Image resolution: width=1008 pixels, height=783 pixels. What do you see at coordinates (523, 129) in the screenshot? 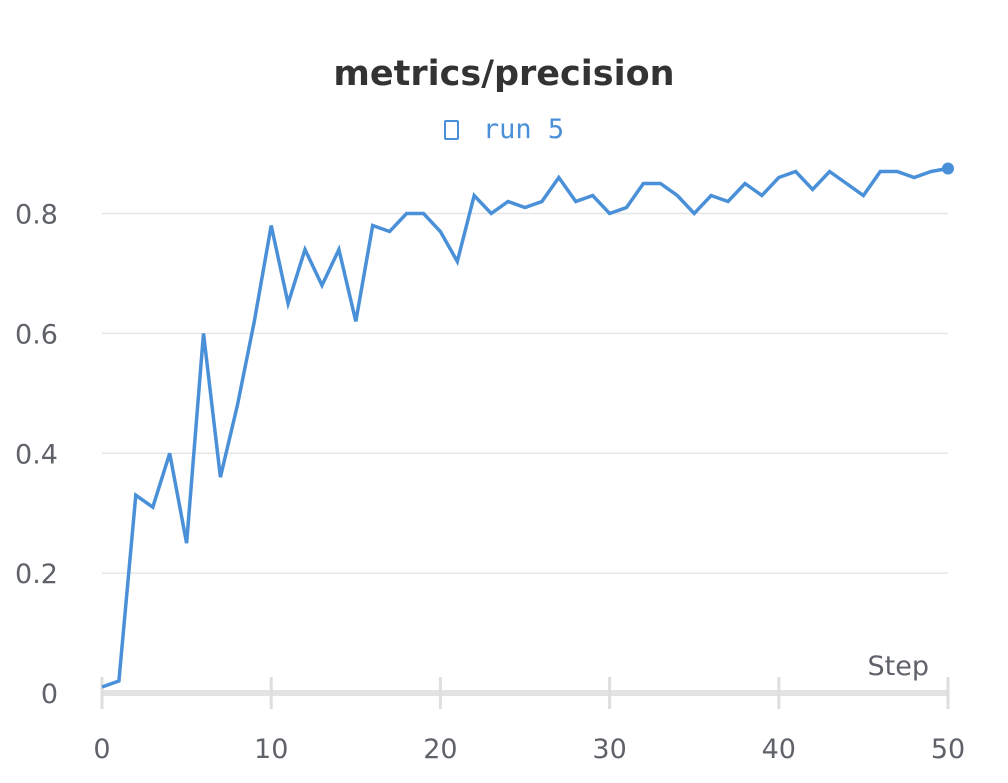
I see `legend-label: run 5` at bounding box center [523, 129].